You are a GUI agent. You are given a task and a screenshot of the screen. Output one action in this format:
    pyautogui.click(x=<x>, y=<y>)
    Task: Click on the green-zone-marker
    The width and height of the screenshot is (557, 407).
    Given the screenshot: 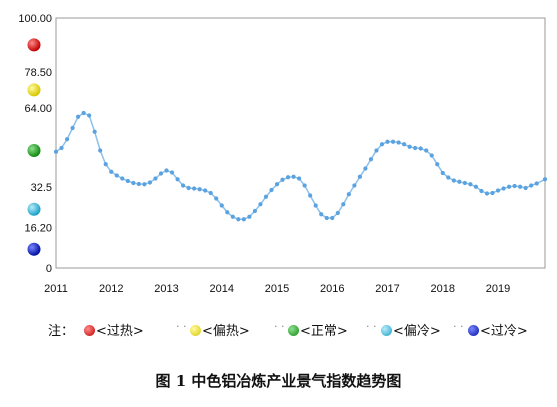 What is the action you would take?
    pyautogui.click(x=34, y=150)
    